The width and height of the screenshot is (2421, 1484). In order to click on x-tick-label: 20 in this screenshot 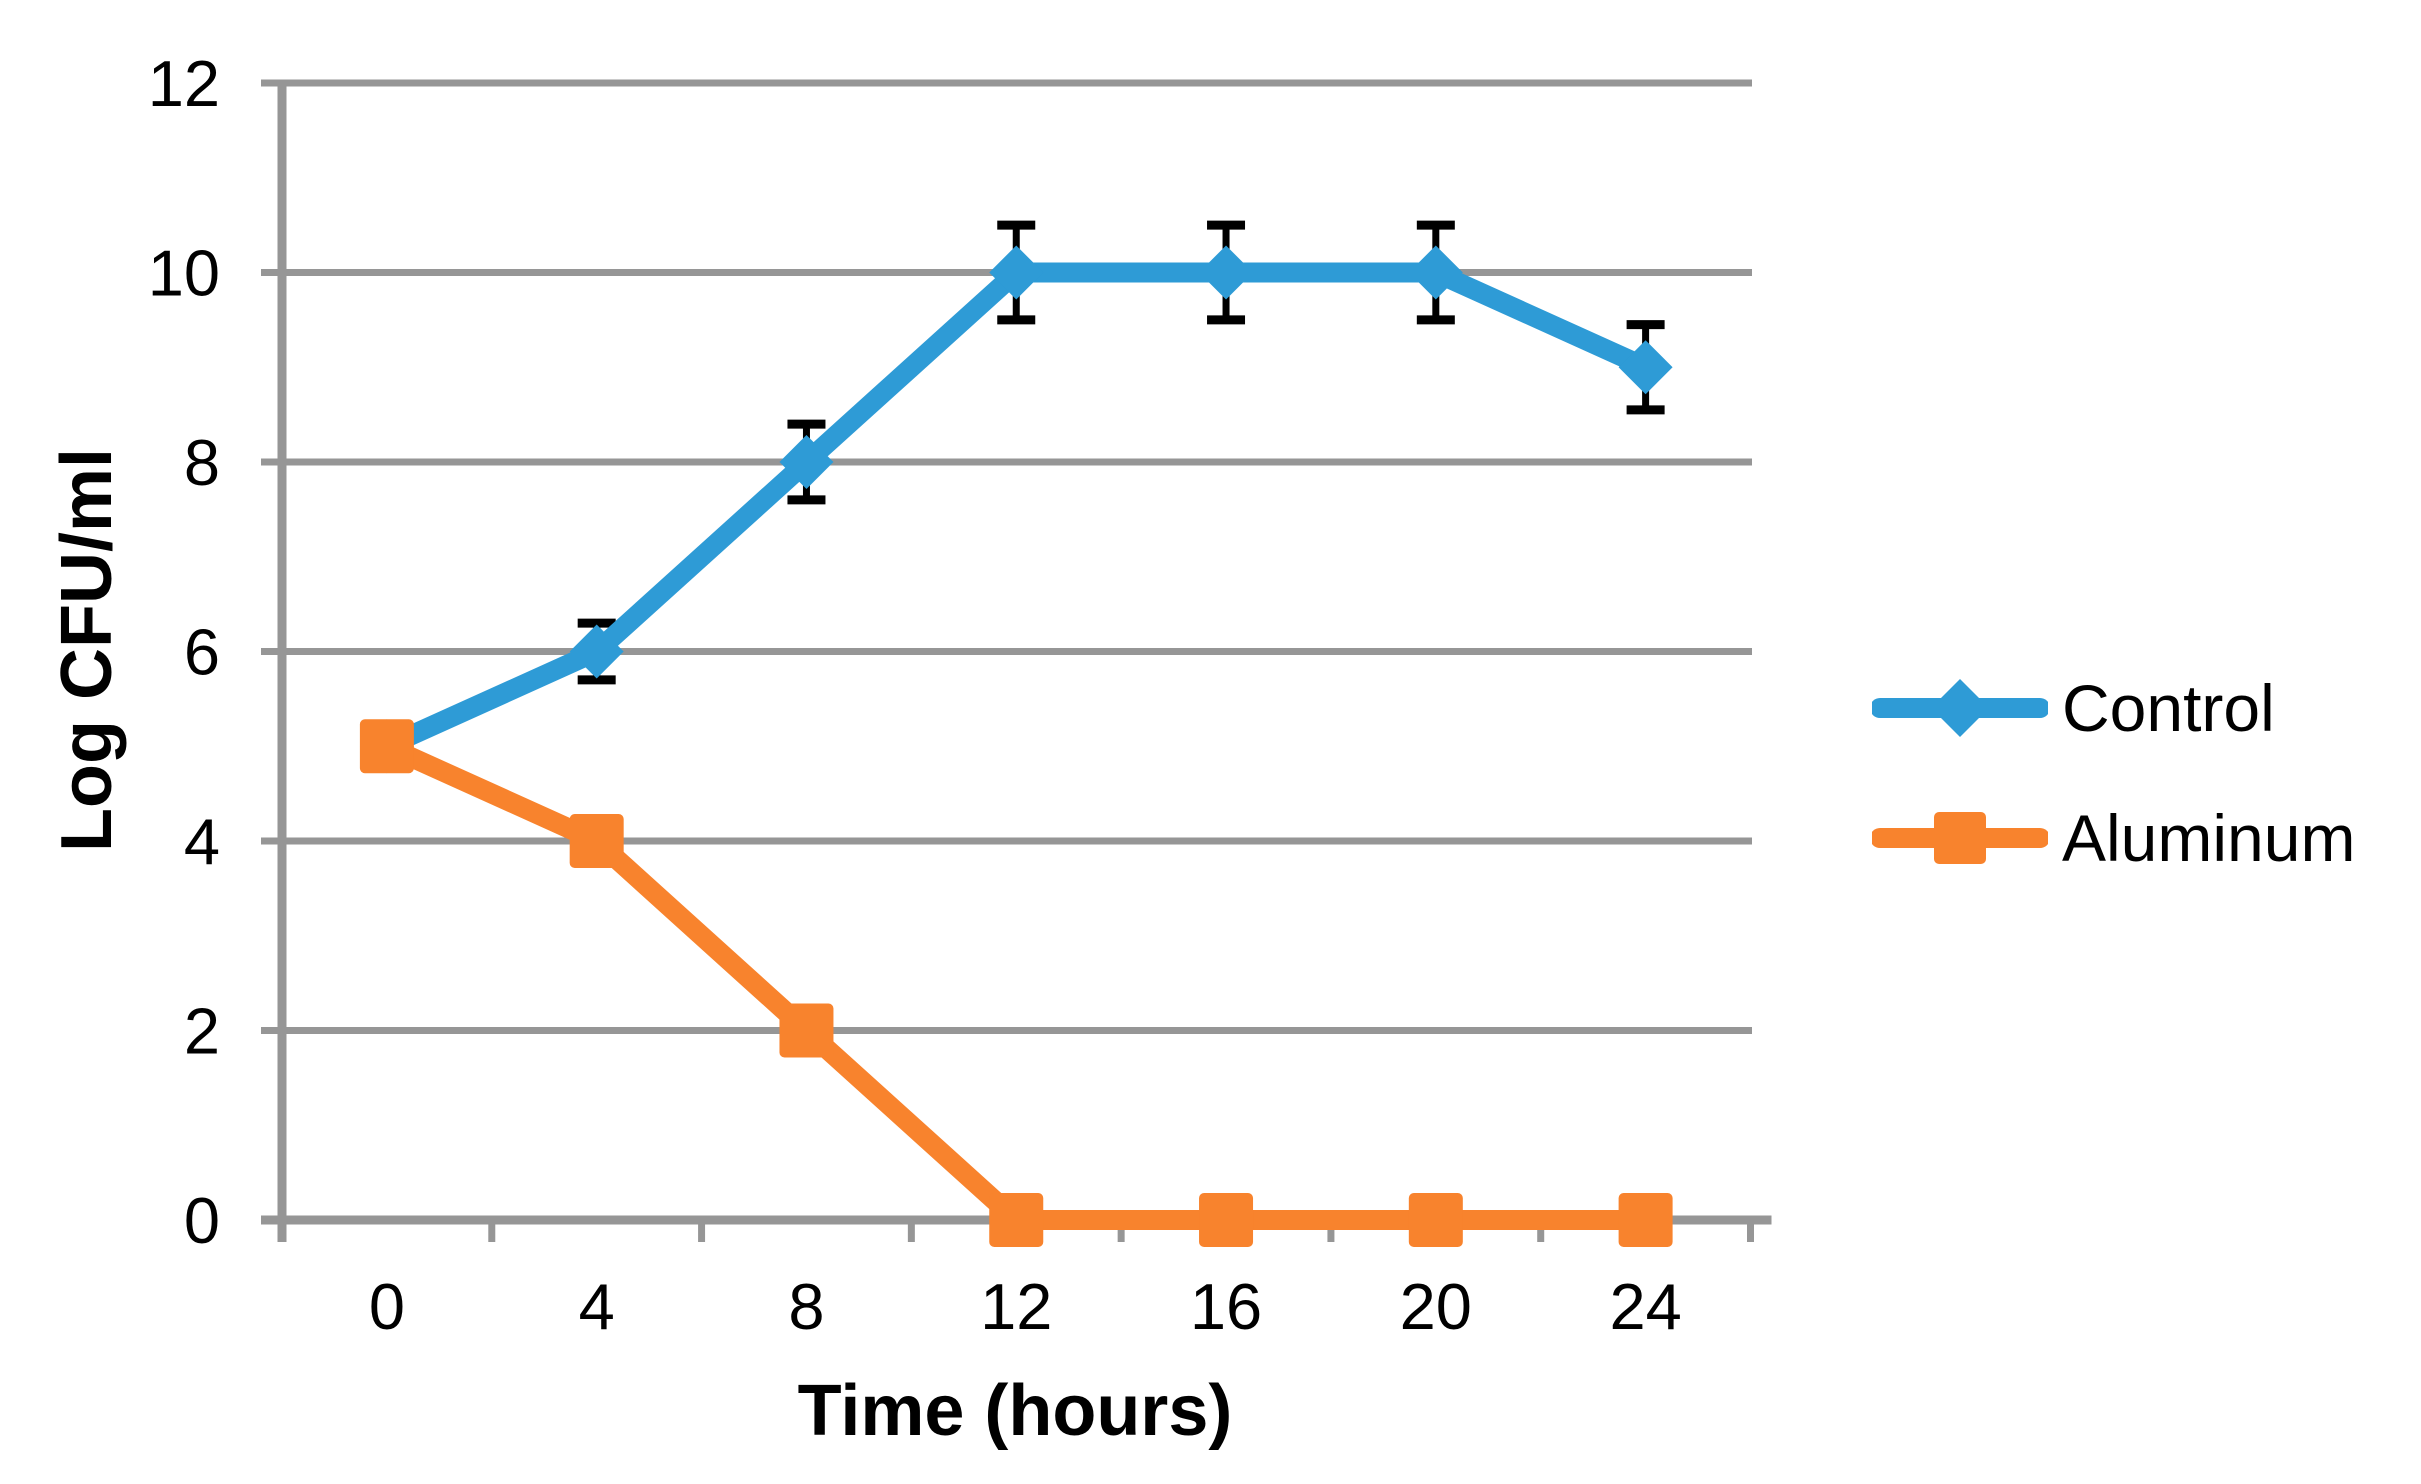, I will do `click(1436, 1306)`.